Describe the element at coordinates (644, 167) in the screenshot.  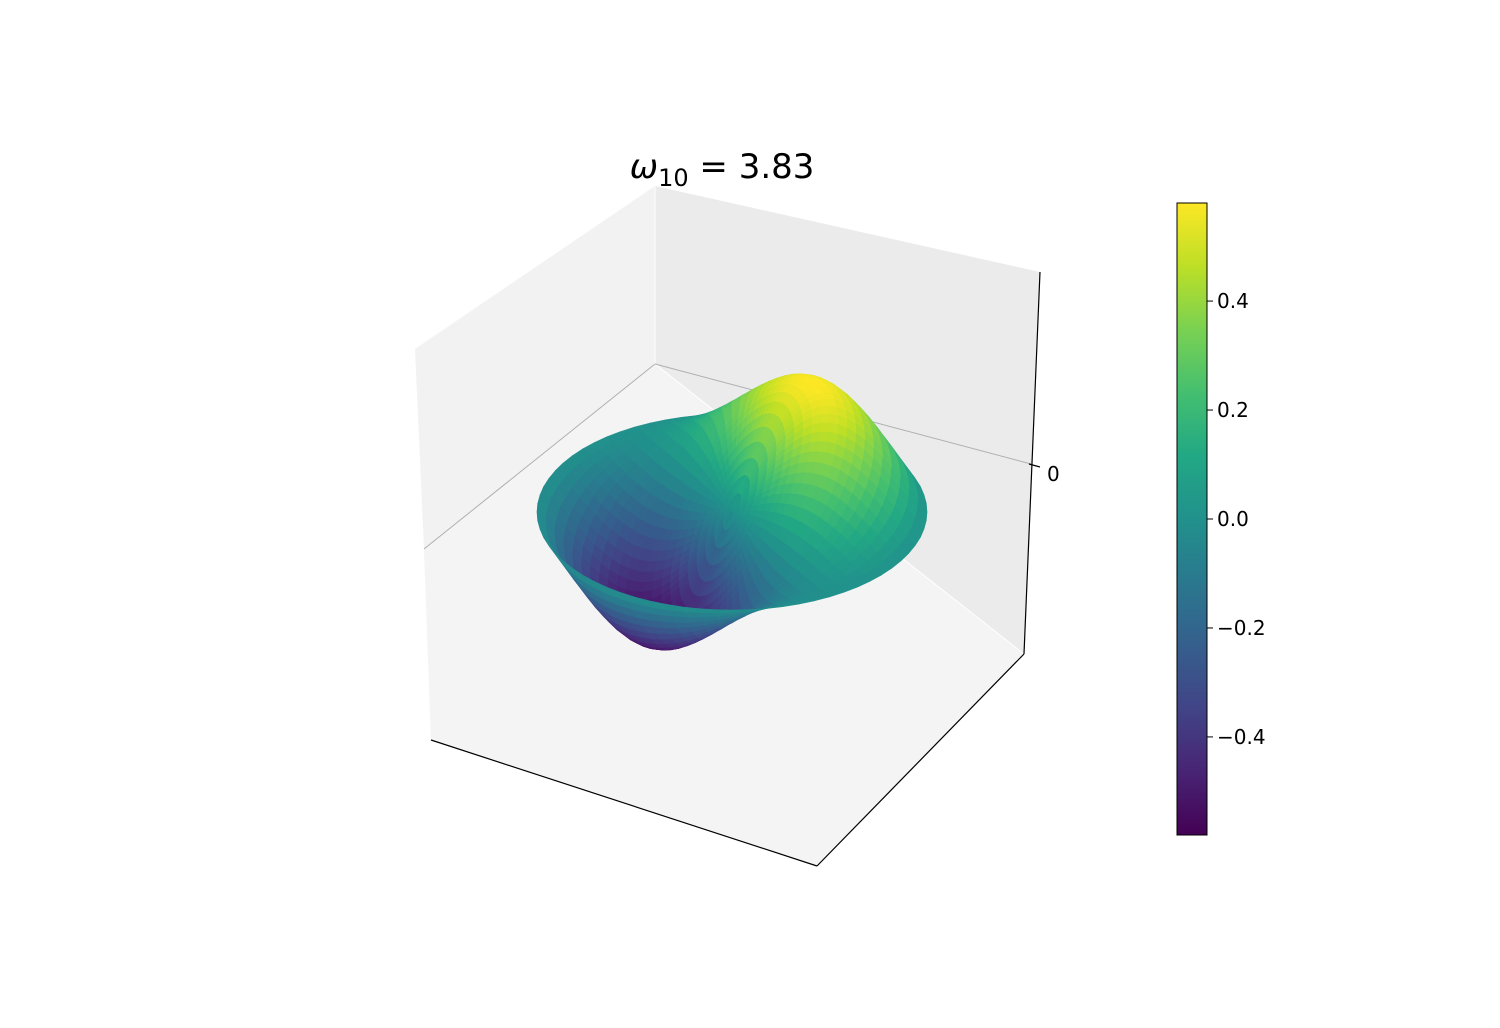
I see `title-symbol: ω` at that location.